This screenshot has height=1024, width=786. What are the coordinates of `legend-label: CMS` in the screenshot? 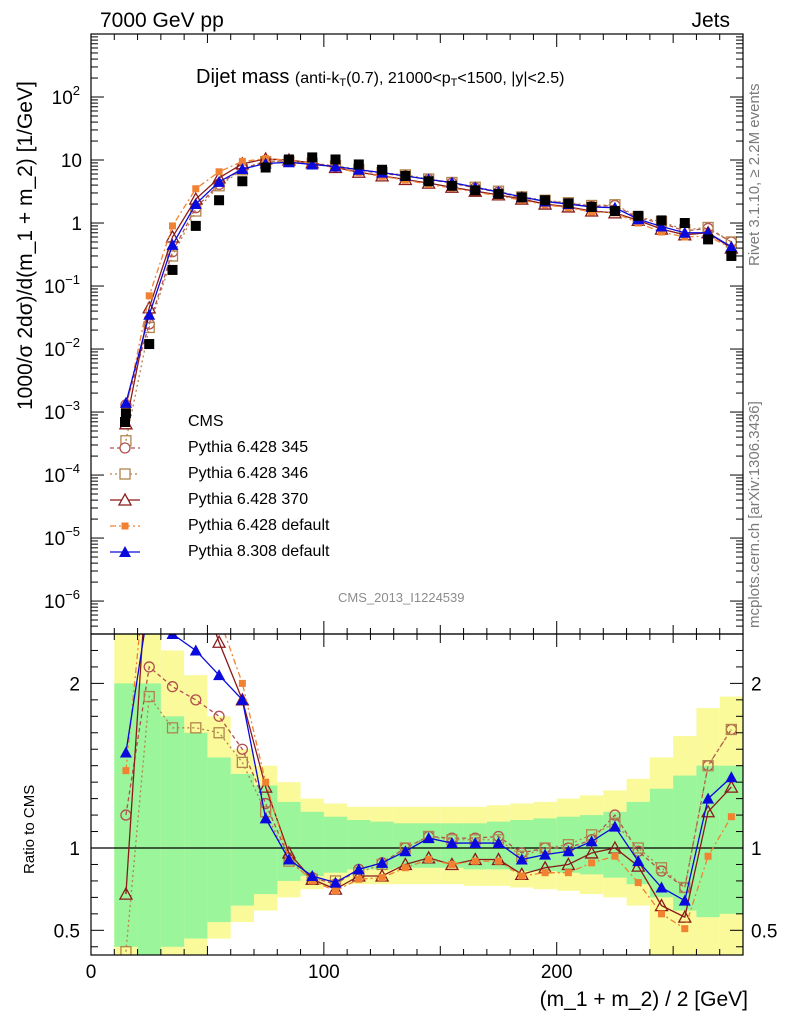 It's located at (206, 421).